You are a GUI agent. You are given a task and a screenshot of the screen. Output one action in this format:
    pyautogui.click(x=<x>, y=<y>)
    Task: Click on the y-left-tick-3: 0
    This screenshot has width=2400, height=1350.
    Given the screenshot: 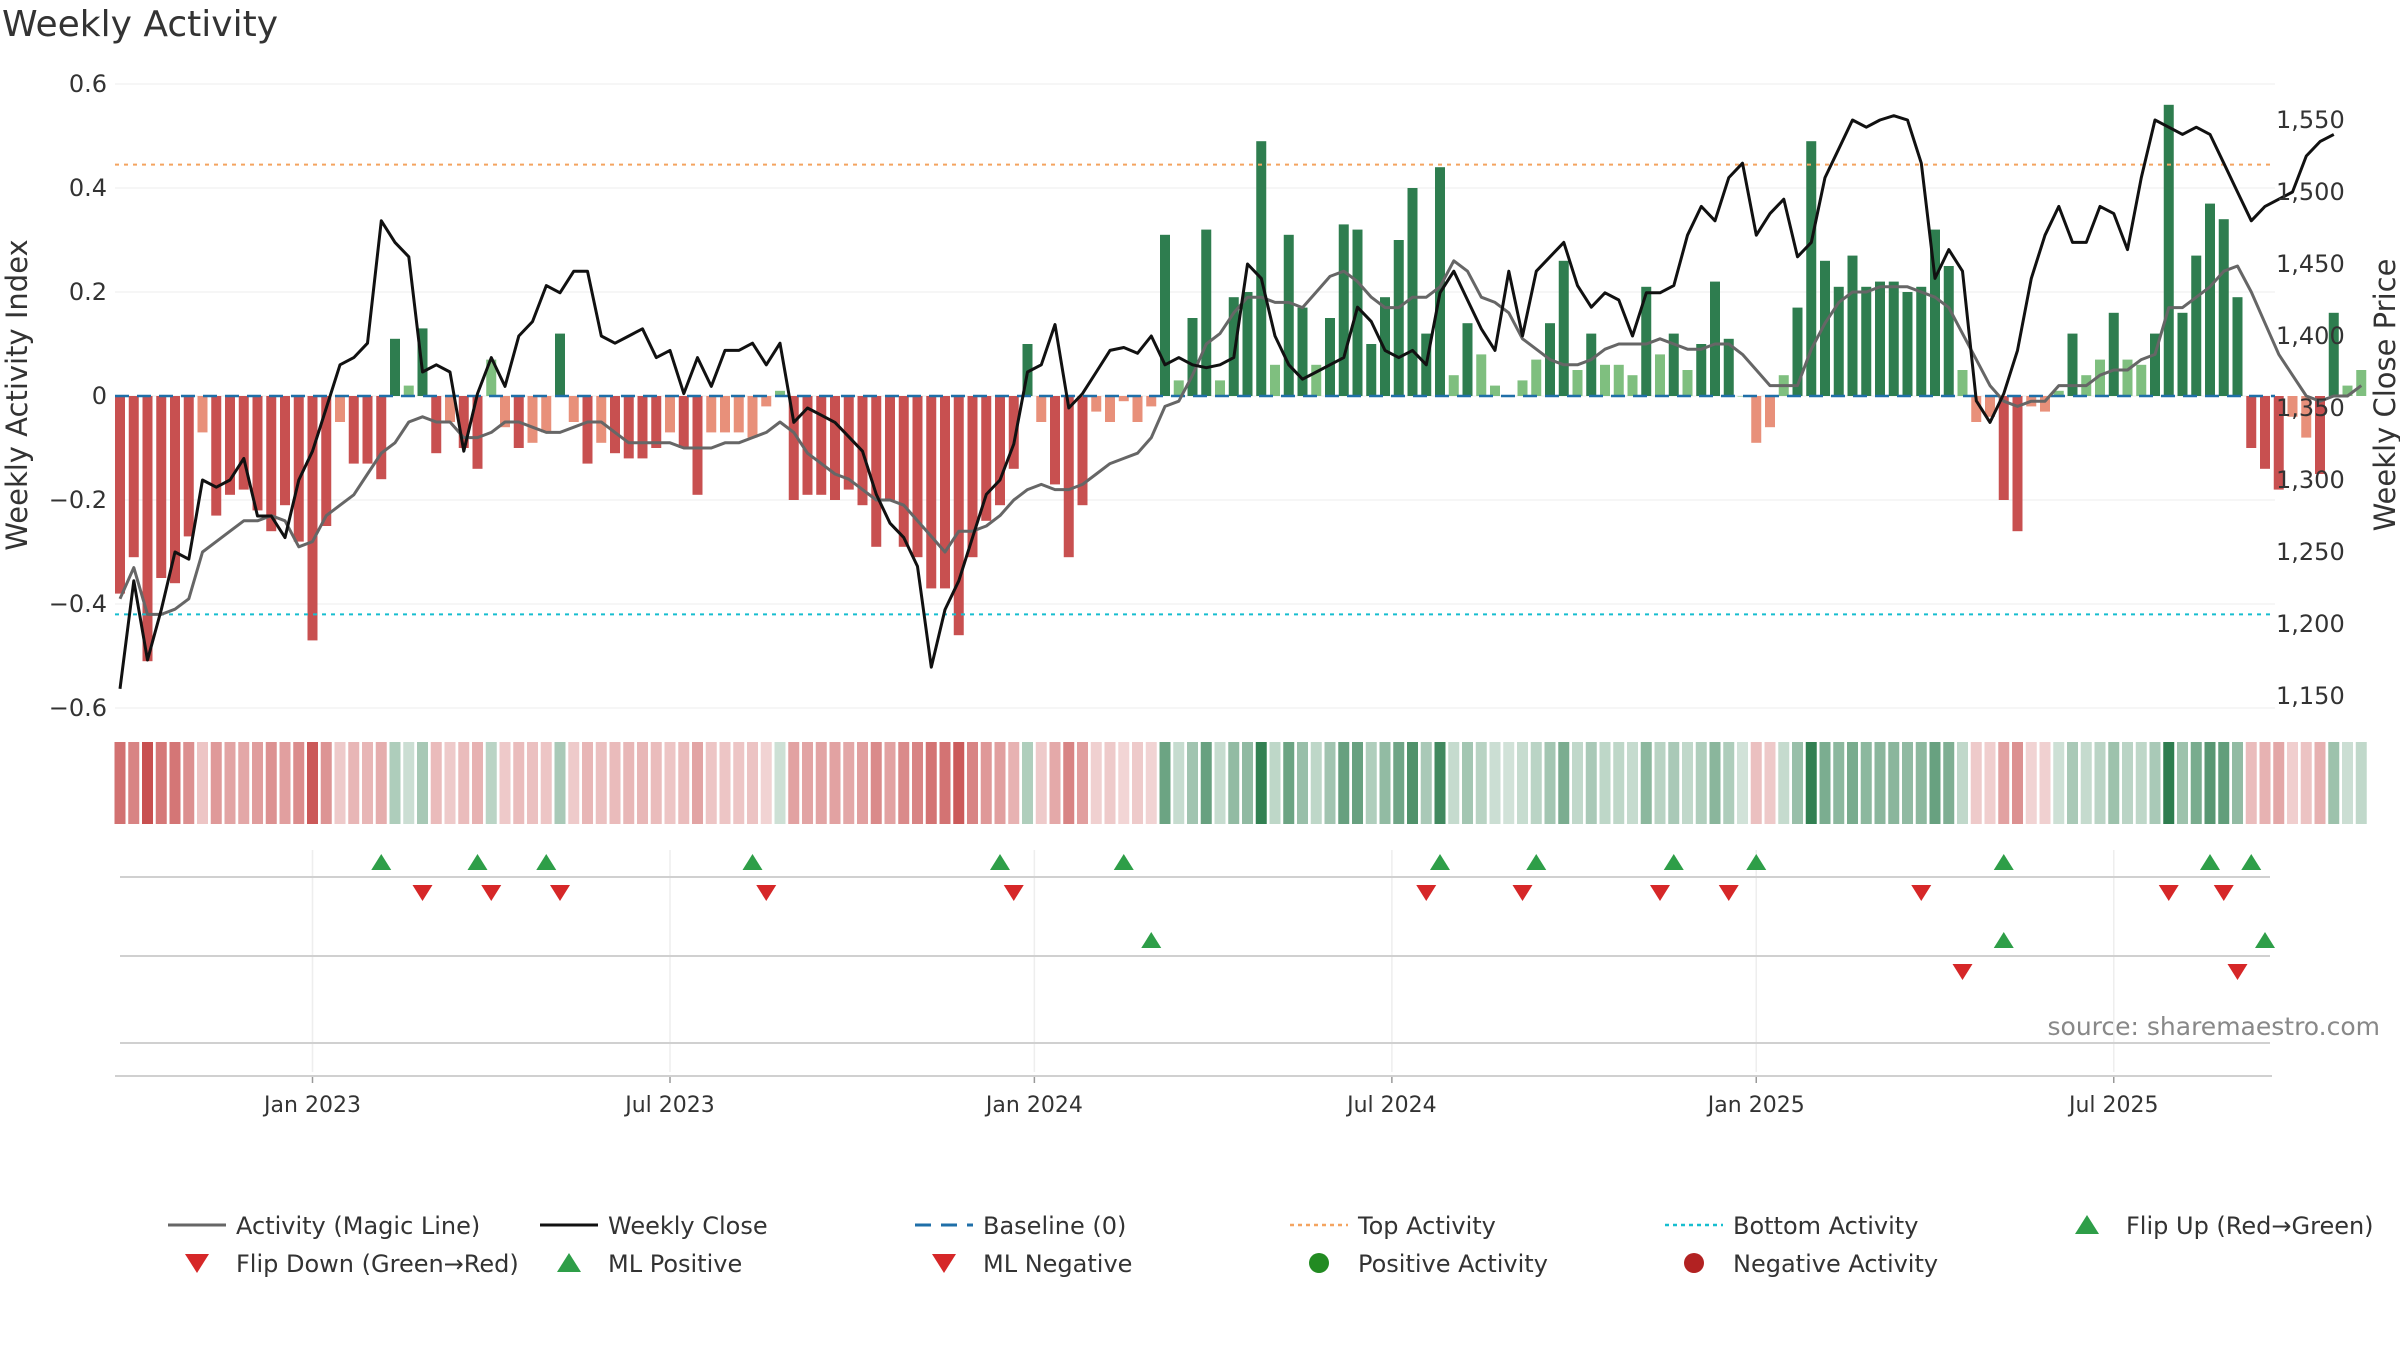 What is the action you would take?
    pyautogui.click(x=99, y=396)
    